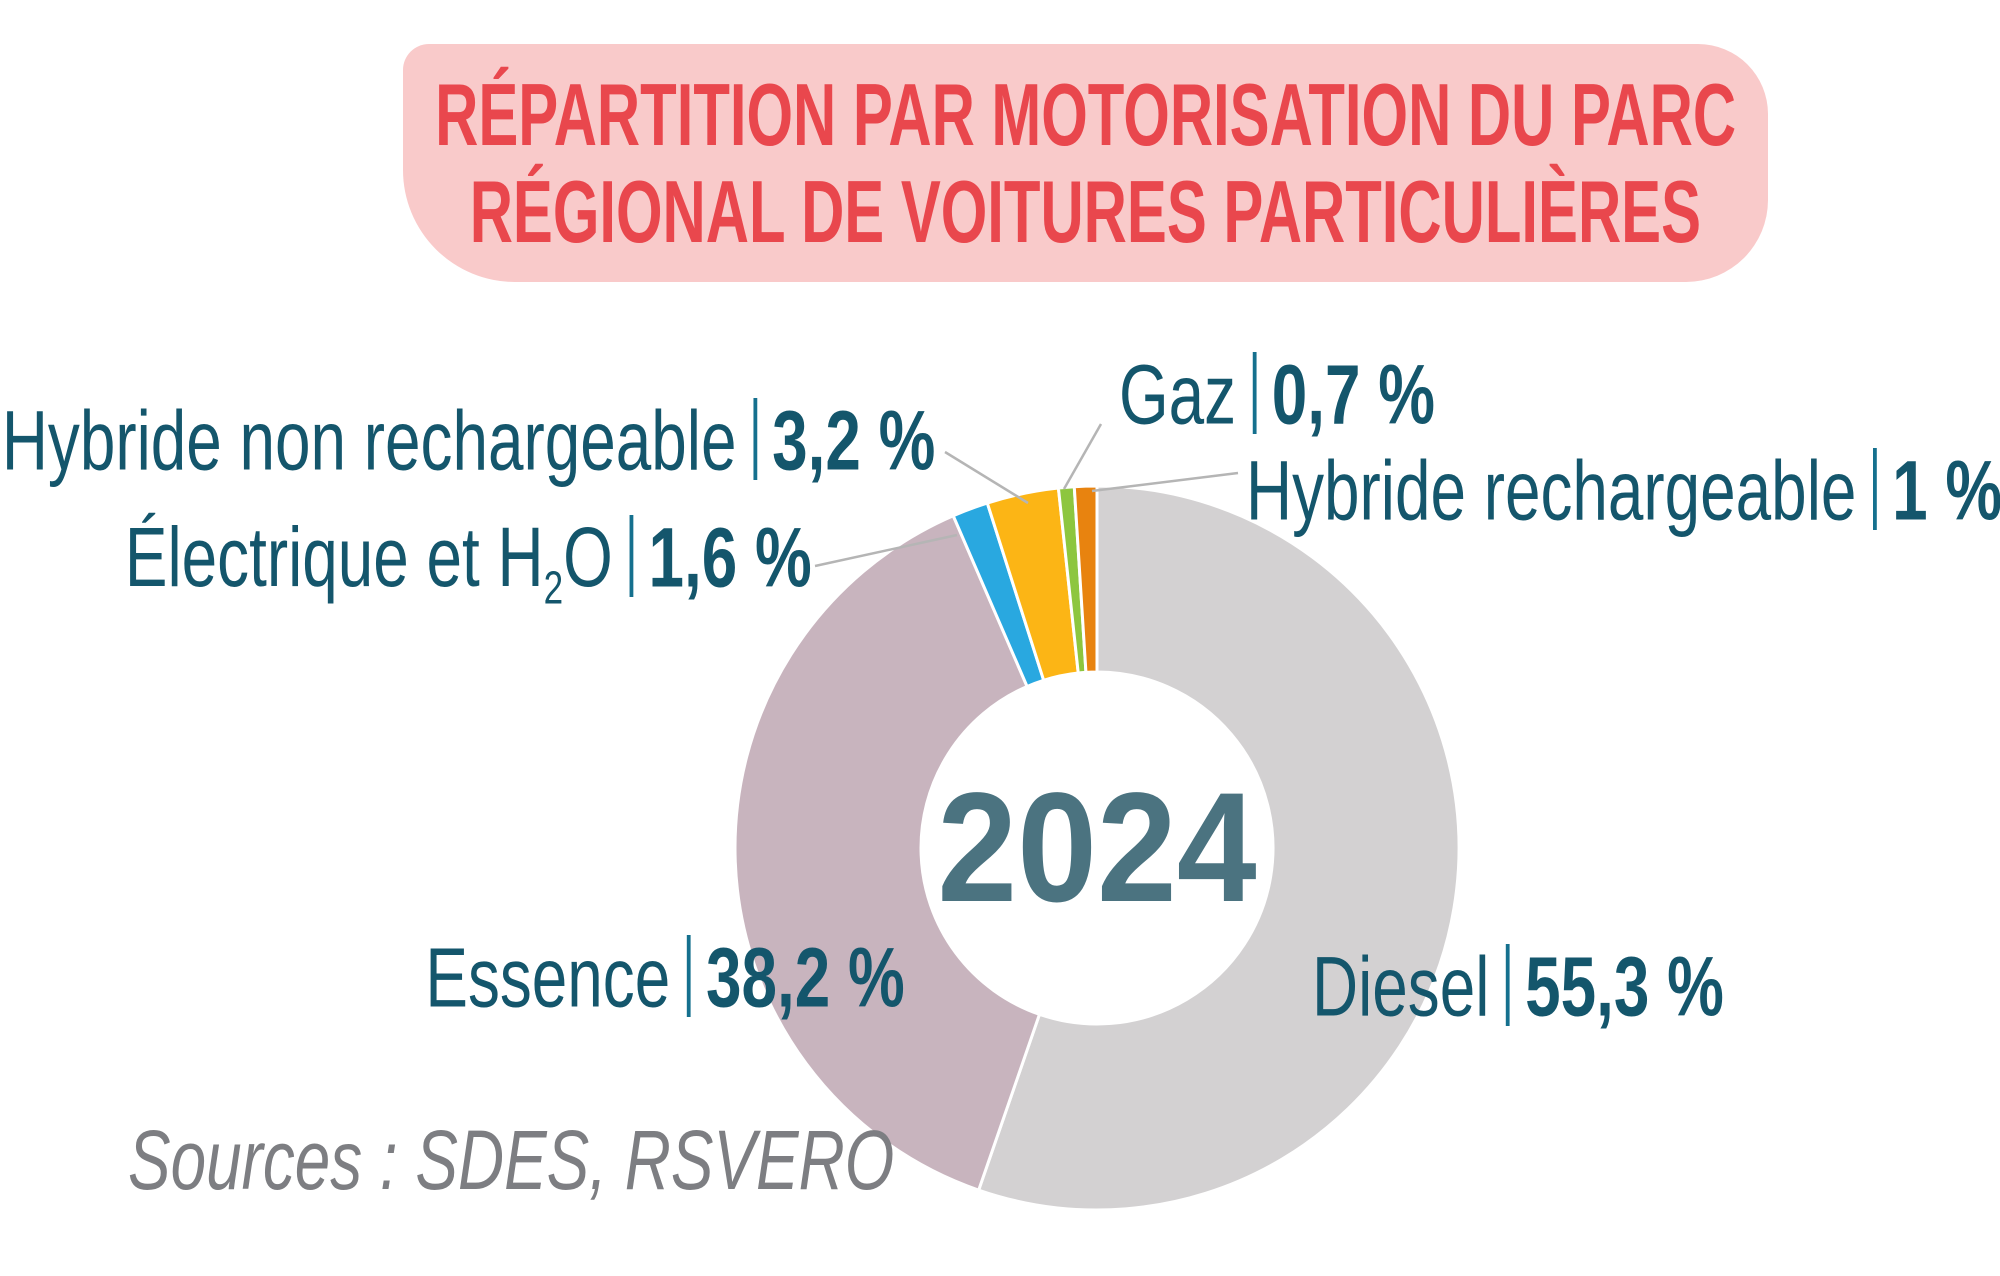  I want to click on label-hybride-rechargeable: Hybride rechargeable 1 %, so click(1623, 490).